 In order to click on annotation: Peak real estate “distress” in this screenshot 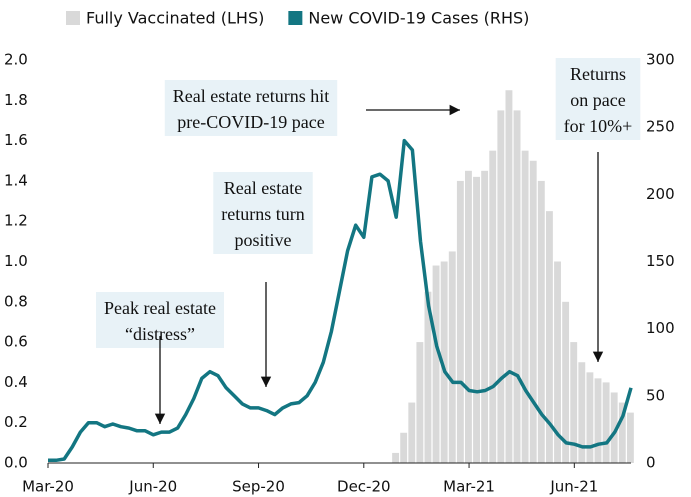, I will do `click(160, 358)`.